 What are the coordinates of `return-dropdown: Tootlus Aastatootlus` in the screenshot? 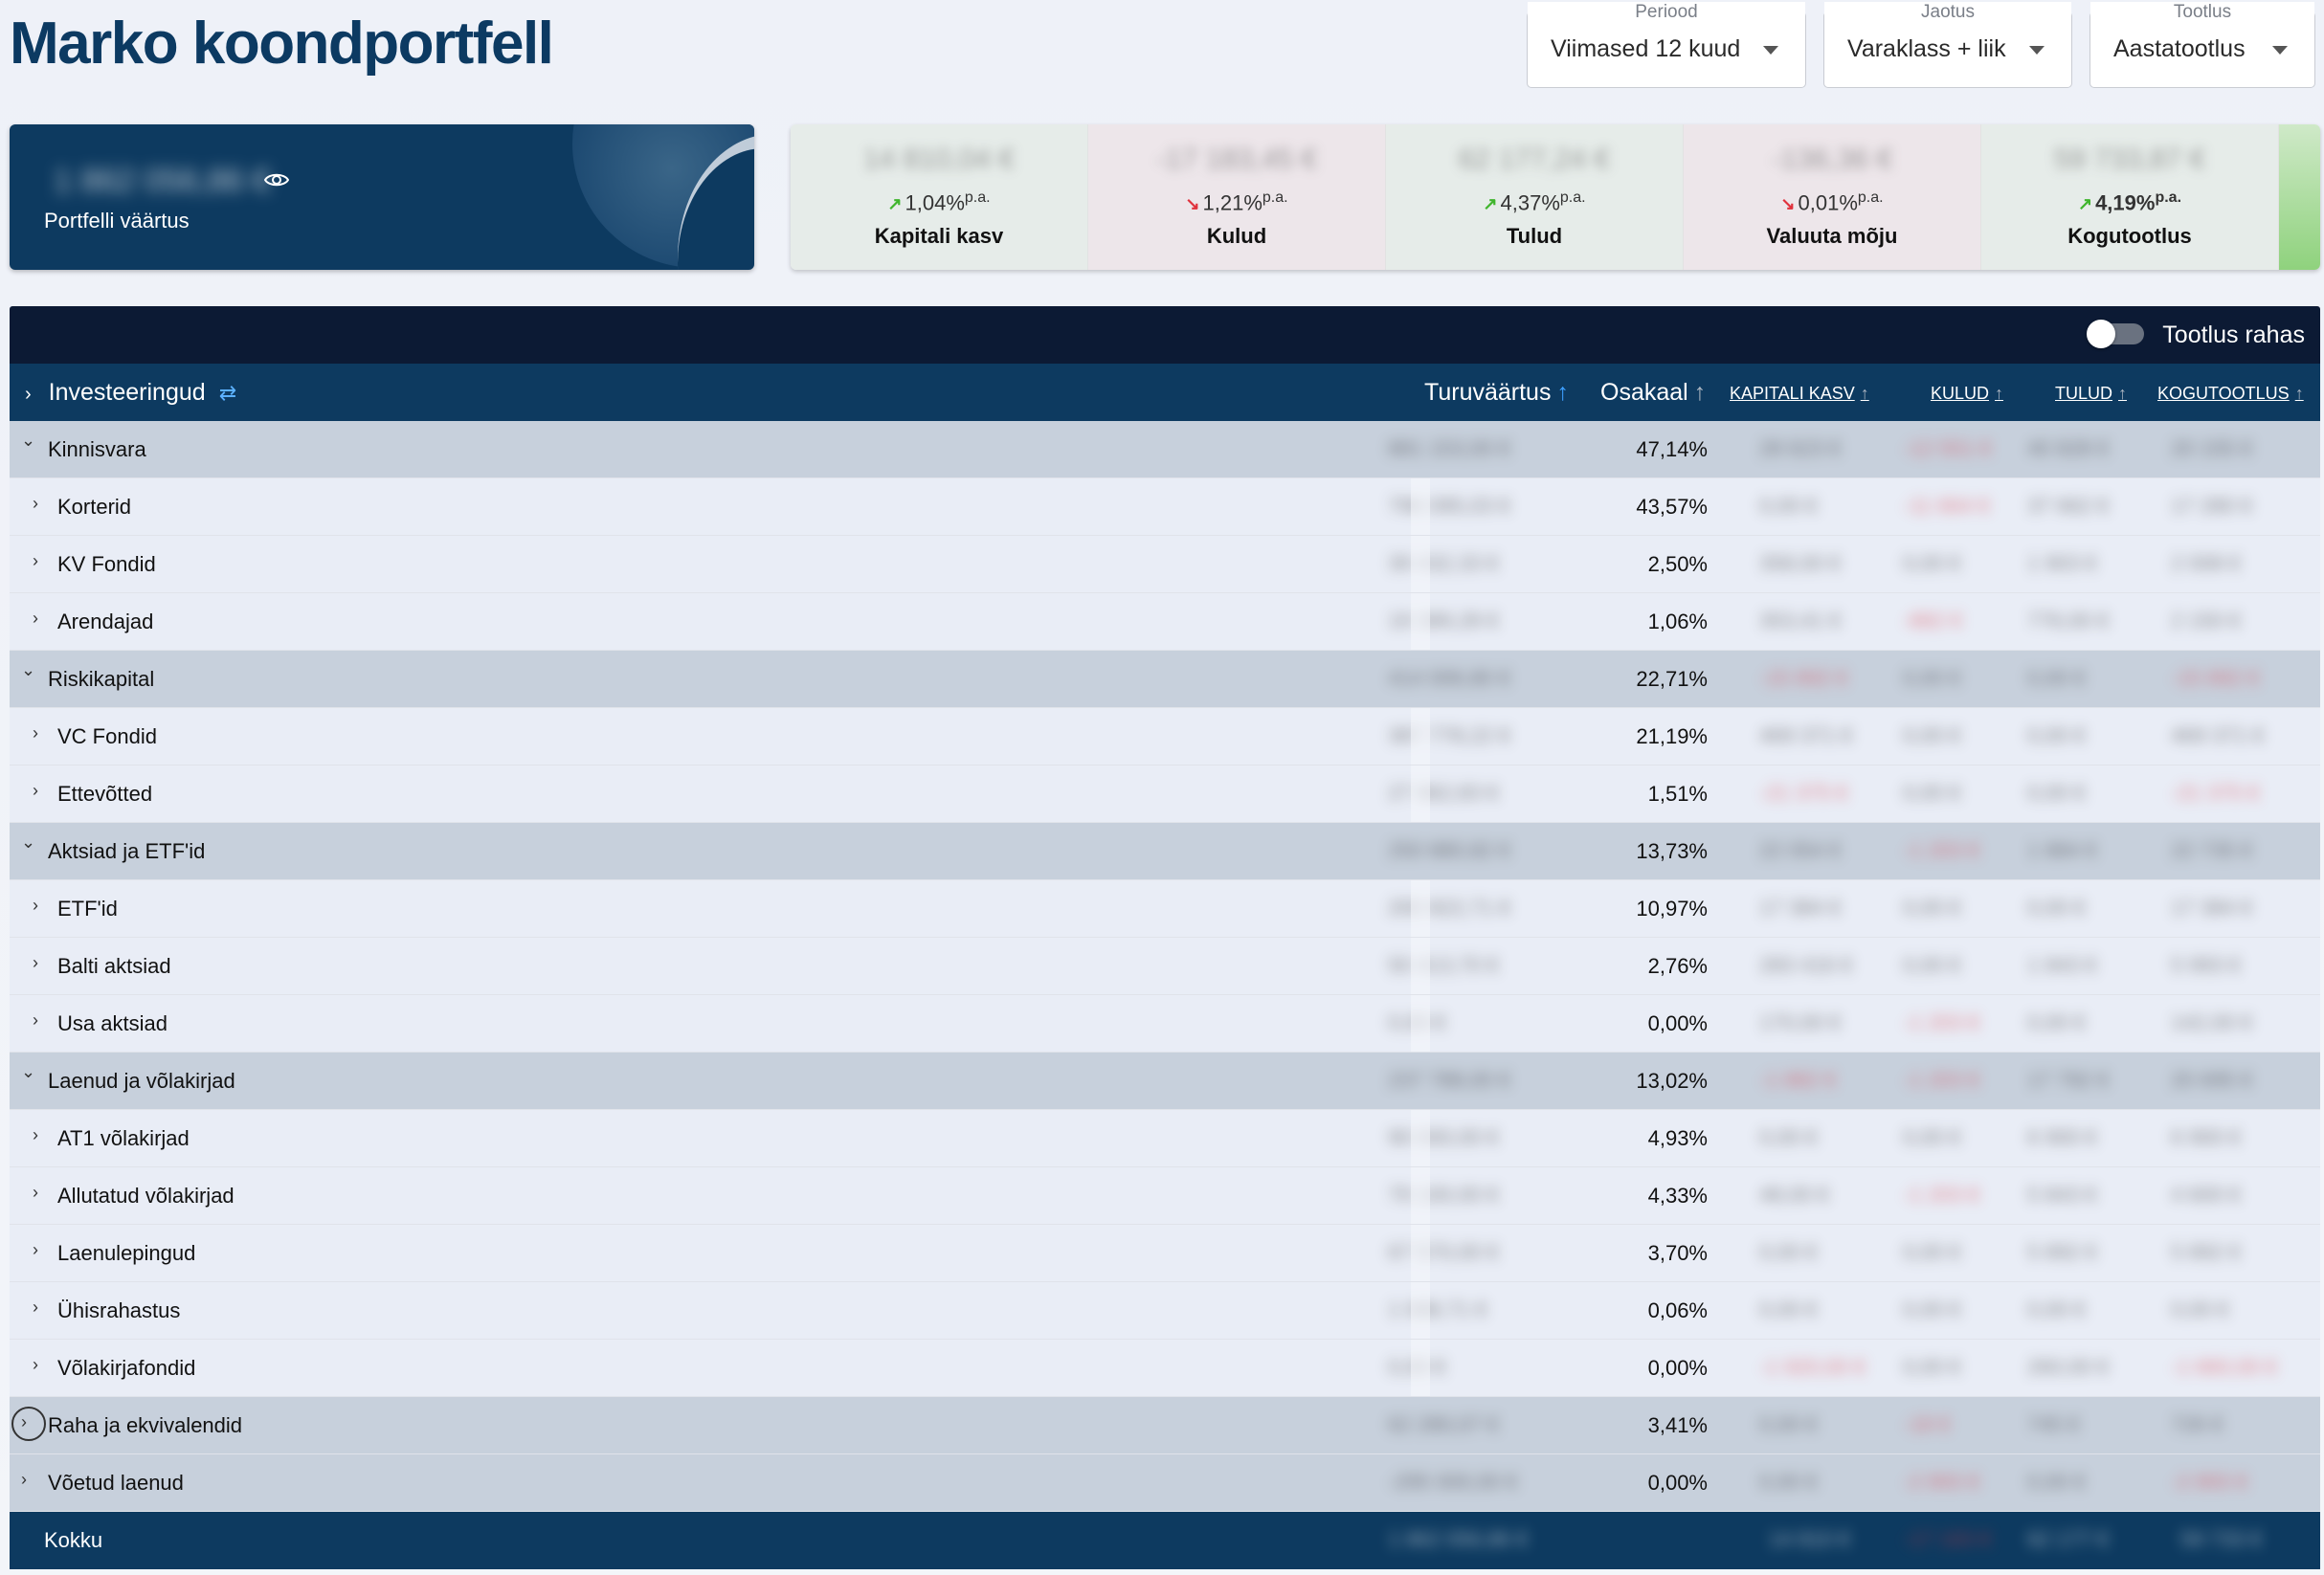 It's located at (2202, 45).